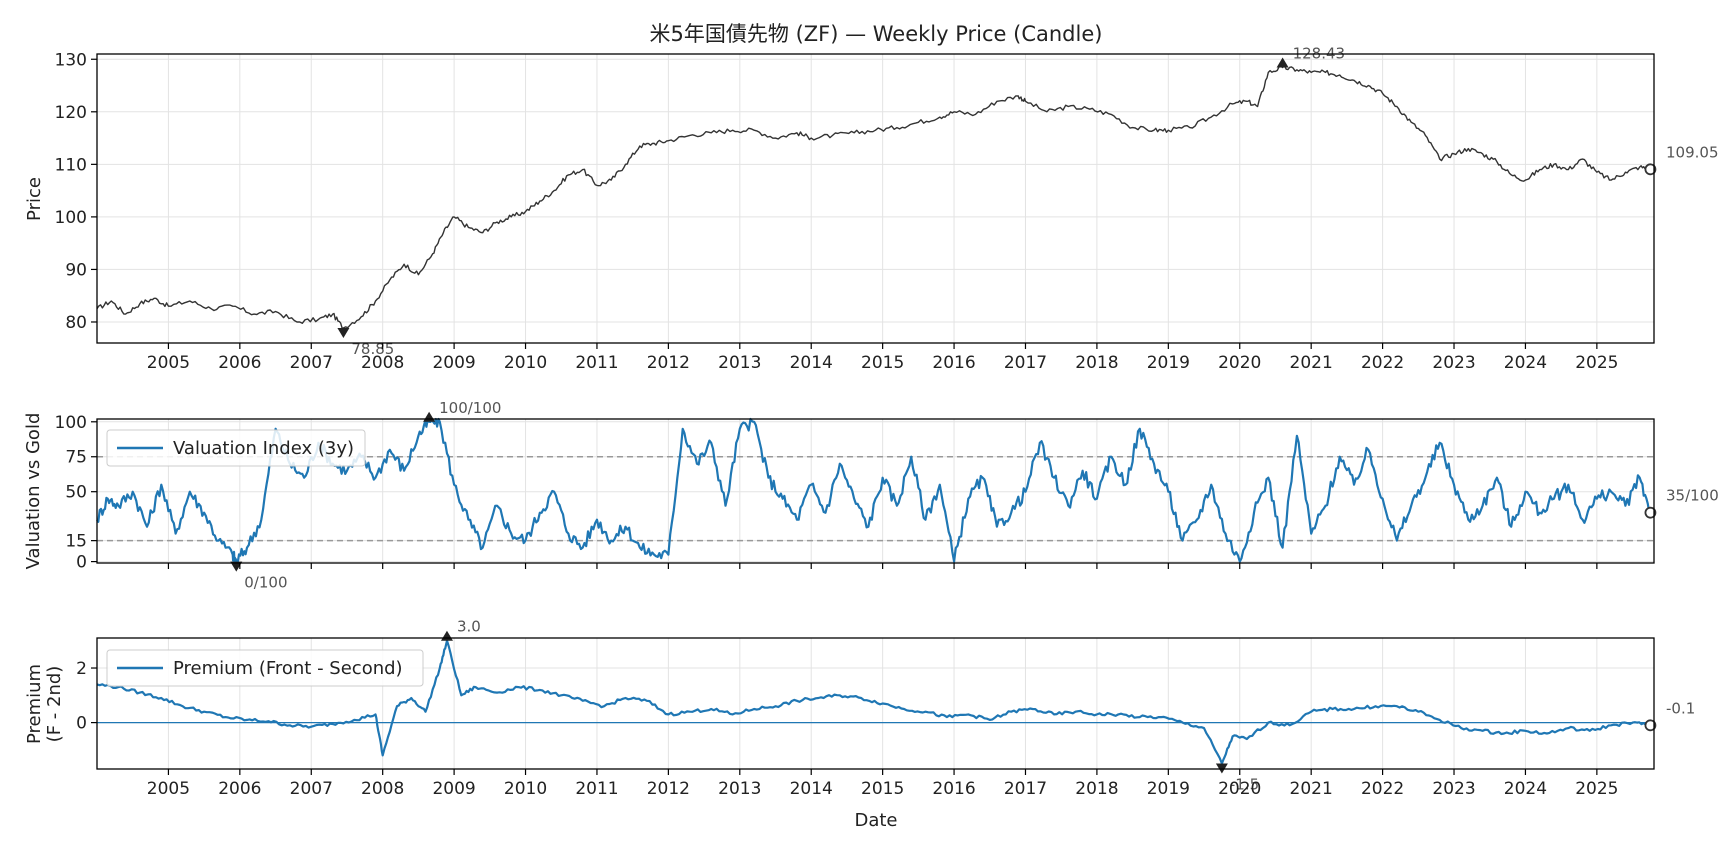  Describe the element at coordinates (1692, 496) in the screenshot. I see `last-label: 35/100` at that location.